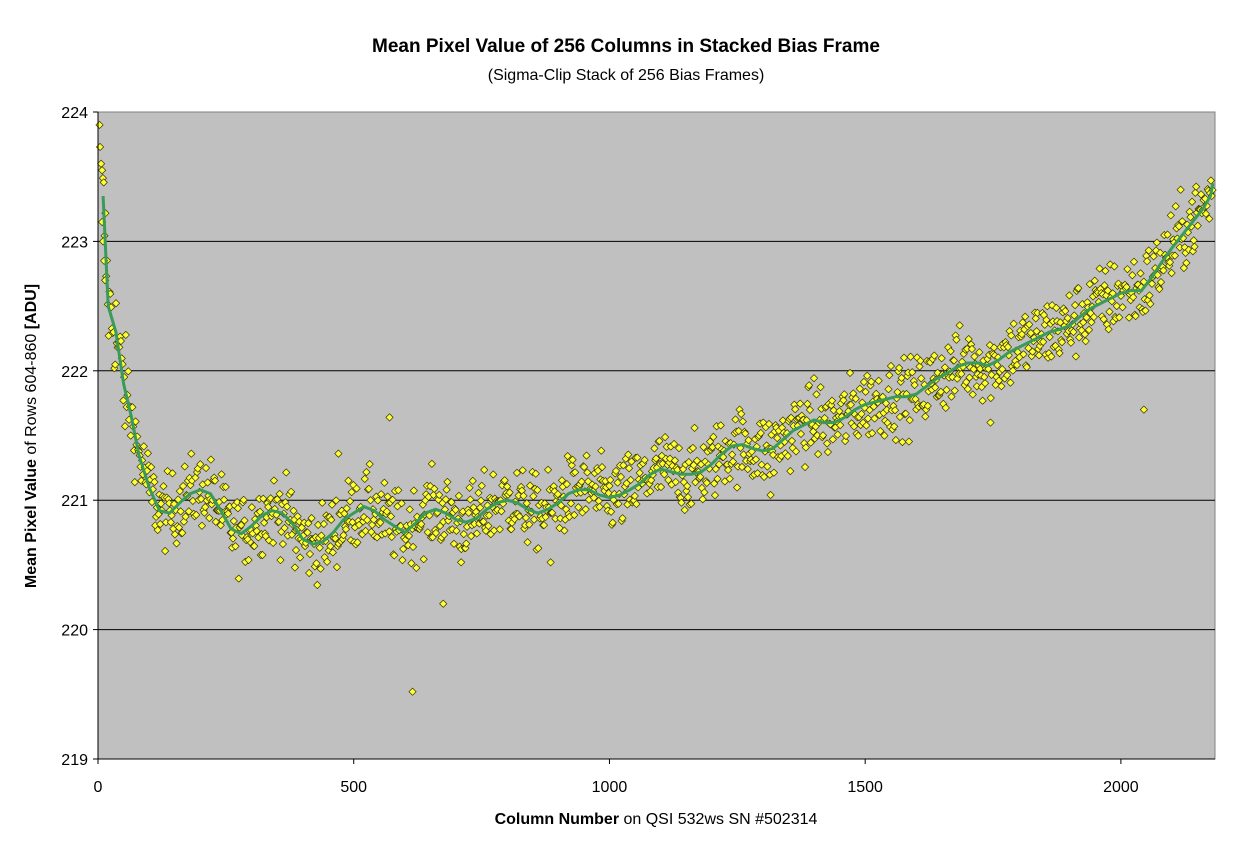  I want to click on y-axis-label: Mean Pixel Value of Rows 604-860 [ADU], so click(31, 436).